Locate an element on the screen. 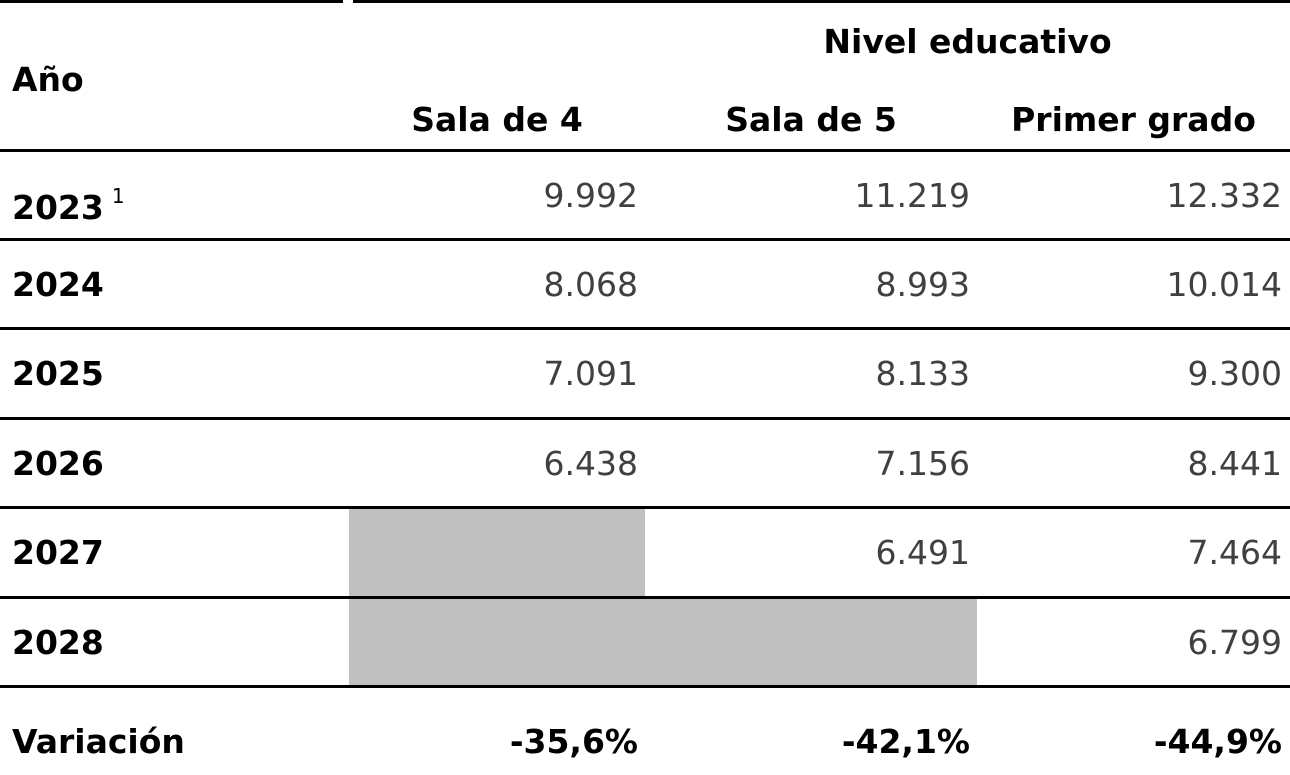 The height and width of the screenshot is (775, 1290). row-label: Variación is located at coordinates (98, 741).